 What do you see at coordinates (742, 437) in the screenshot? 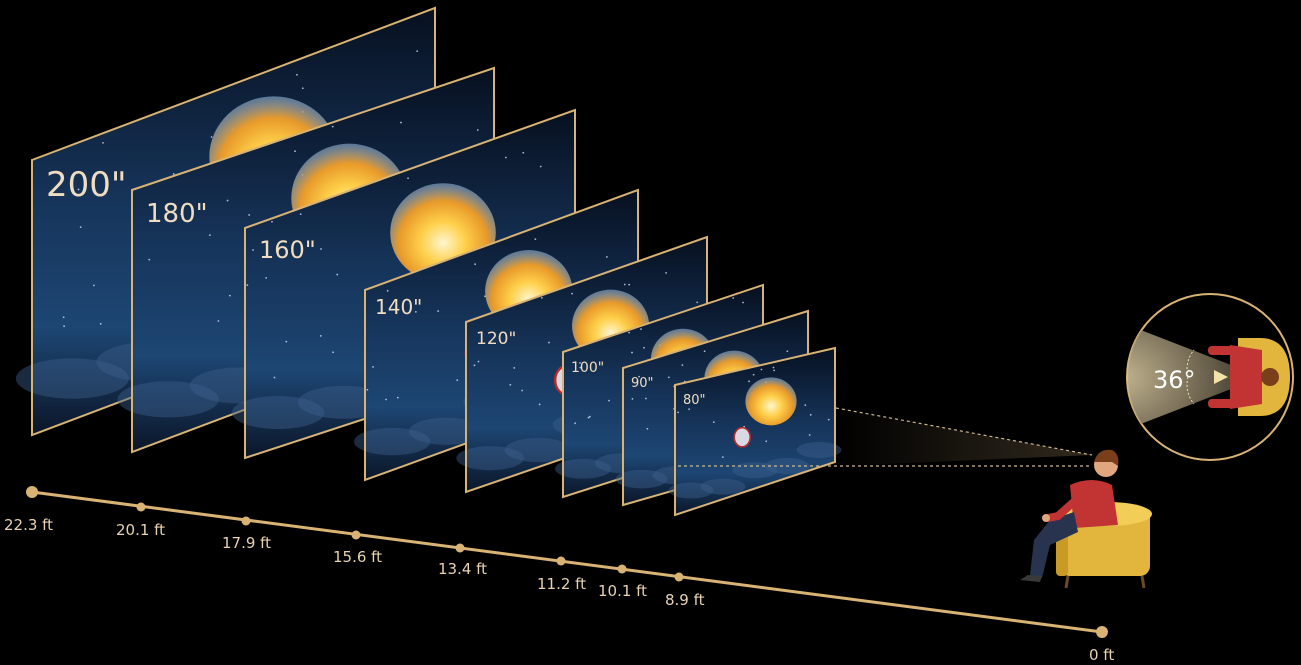
I see `small-balloon` at bounding box center [742, 437].